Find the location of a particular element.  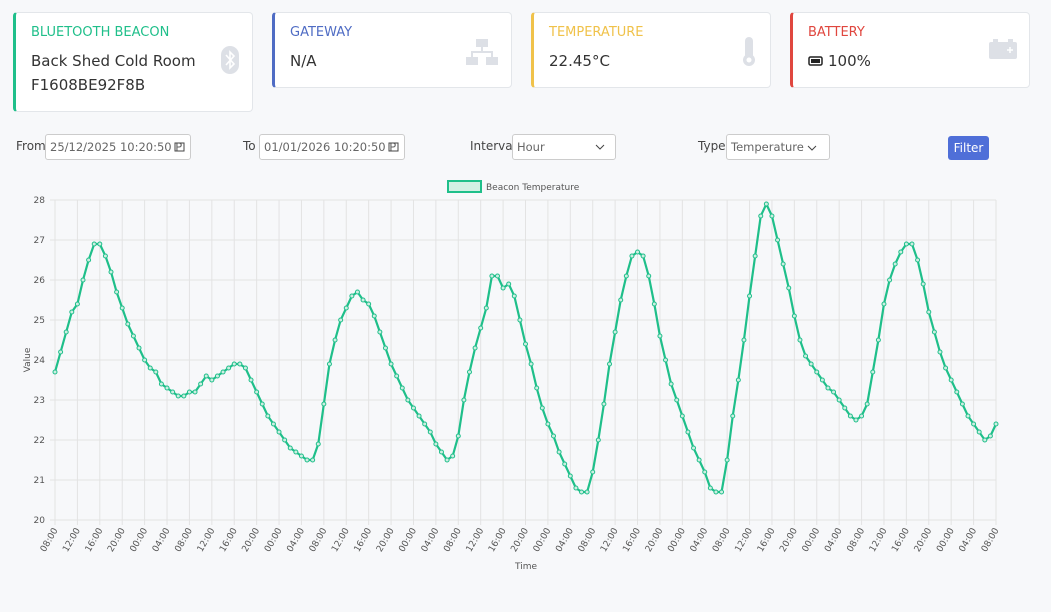

from-input: 25/12/2025 10:20:50 P is located at coordinates (118, 147).